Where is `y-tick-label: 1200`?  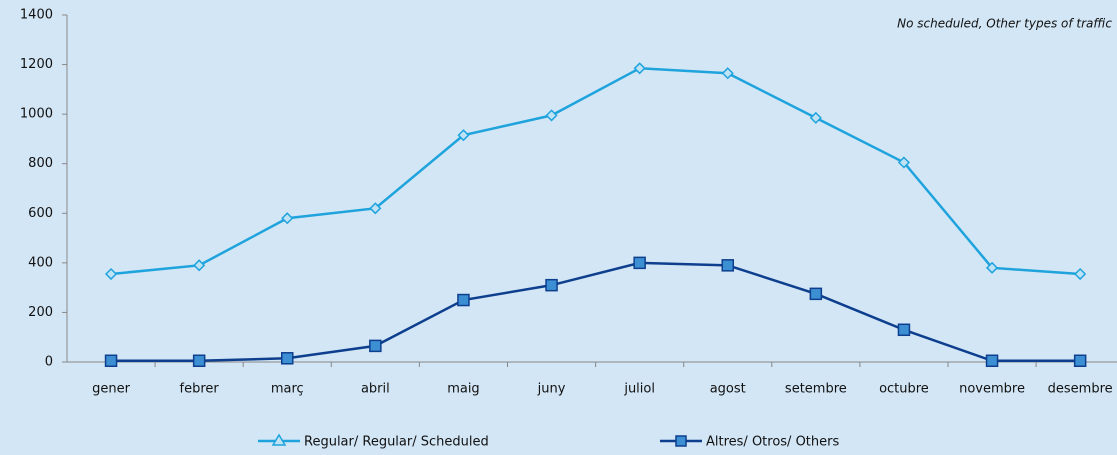 y-tick-label: 1200 is located at coordinates (36, 64).